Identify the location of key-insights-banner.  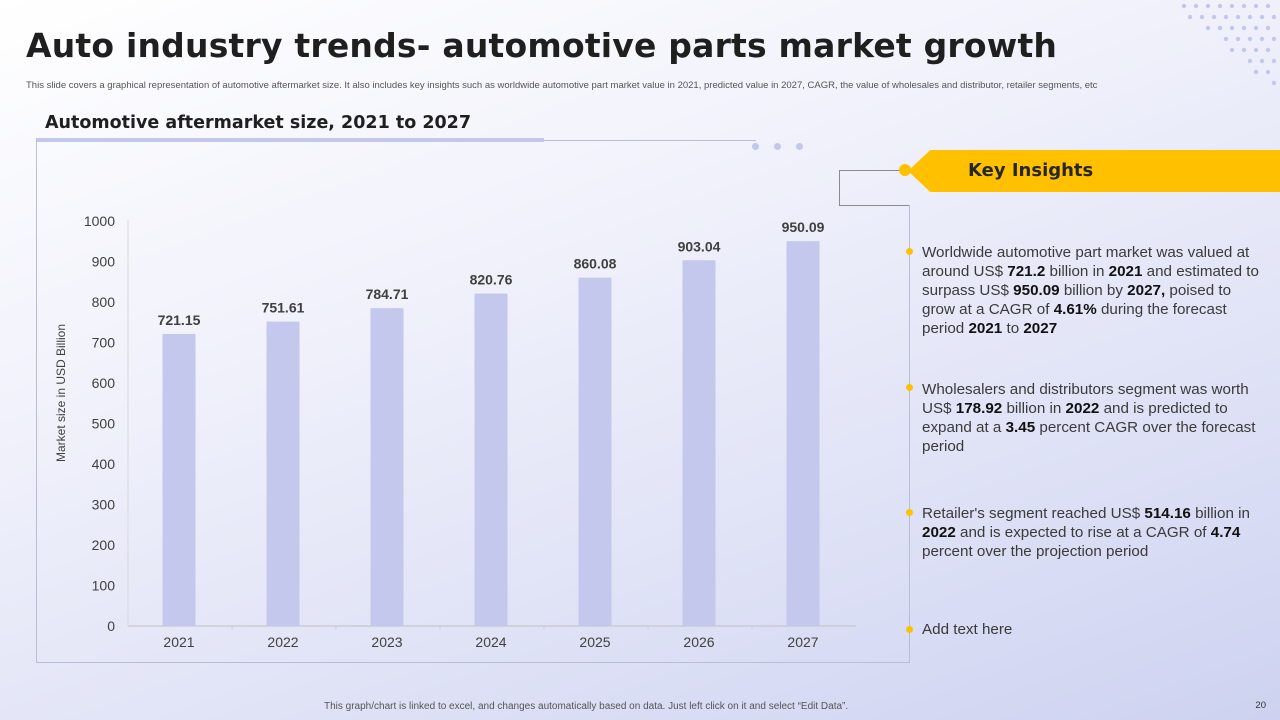
(1094, 171).